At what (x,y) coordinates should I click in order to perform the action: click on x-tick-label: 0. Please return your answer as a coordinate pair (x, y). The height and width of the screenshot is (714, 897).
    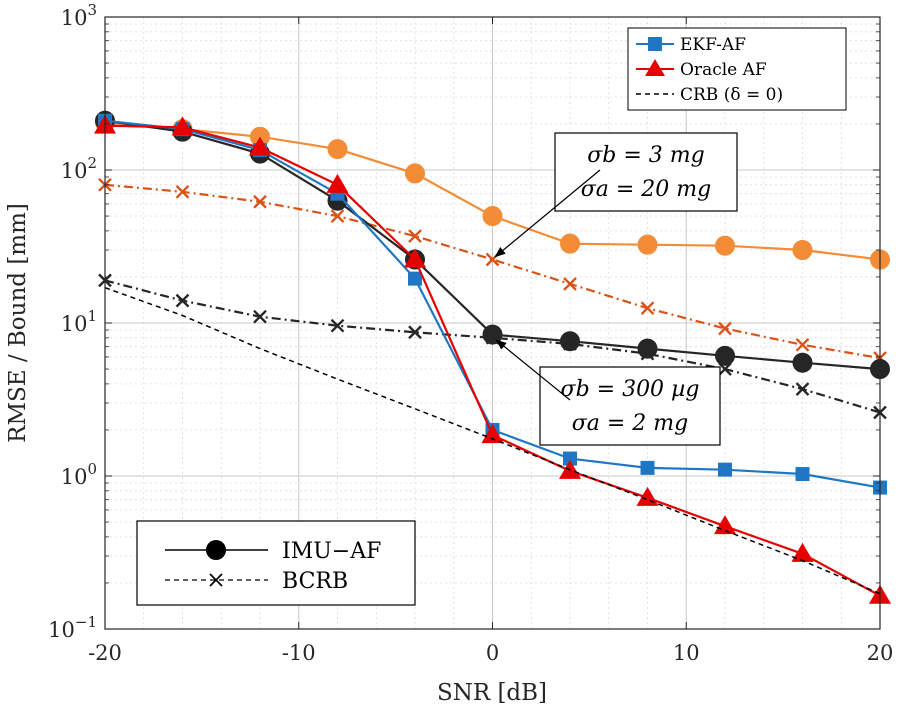
    Looking at the image, I should click on (492, 653).